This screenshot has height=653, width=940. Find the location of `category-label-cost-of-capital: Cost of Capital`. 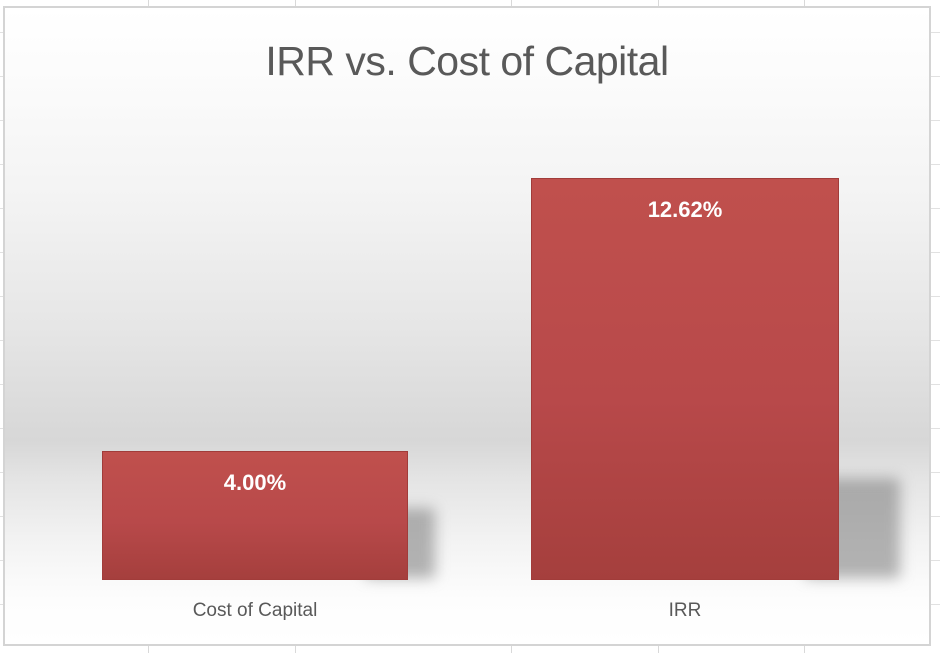

category-label-cost-of-capital: Cost of Capital is located at coordinates (255, 610).